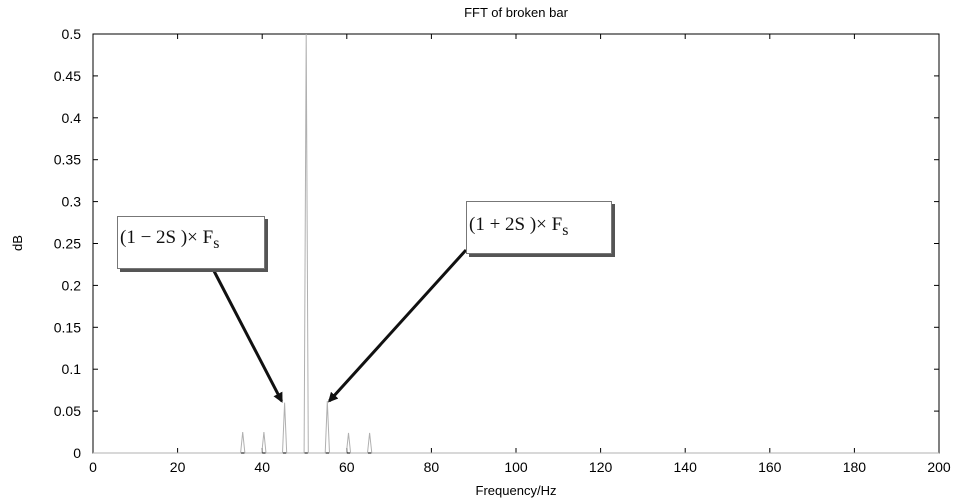 The image size is (954, 499). What do you see at coordinates (601, 467) in the screenshot?
I see `x-tick-label: 120` at bounding box center [601, 467].